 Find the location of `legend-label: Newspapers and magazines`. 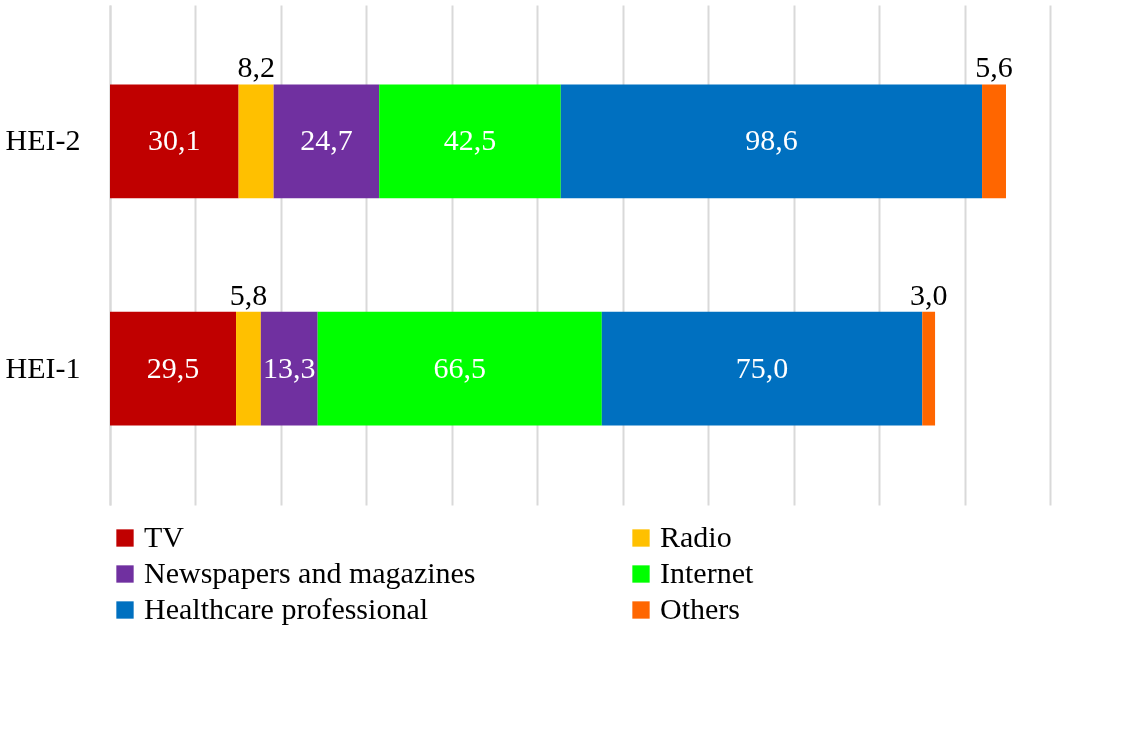

legend-label: Newspapers and magazines is located at coordinates (310, 572).